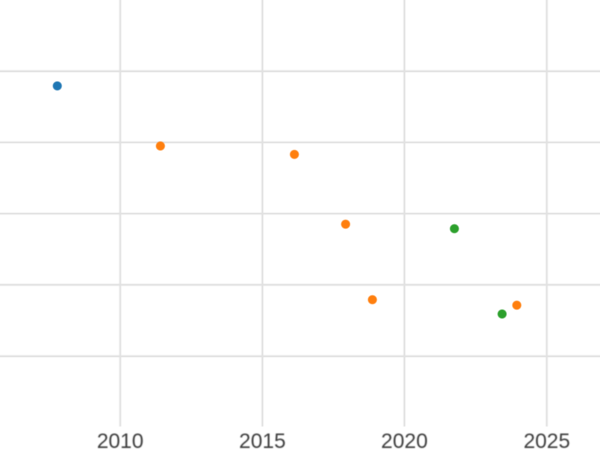  I want to click on svg-text: 2025, so click(546, 440).